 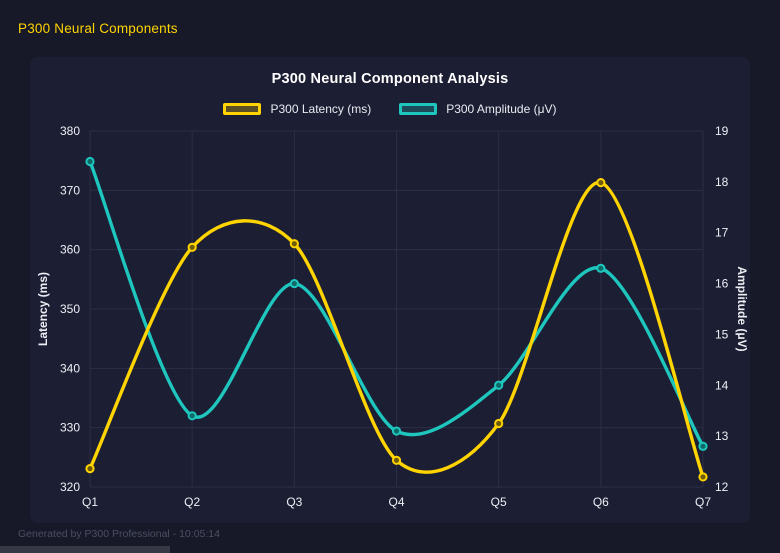 What do you see at coordinates (70, 368) in the screenshot?
I see `left-axis-tick: 340` at bounding box center [70, 368].